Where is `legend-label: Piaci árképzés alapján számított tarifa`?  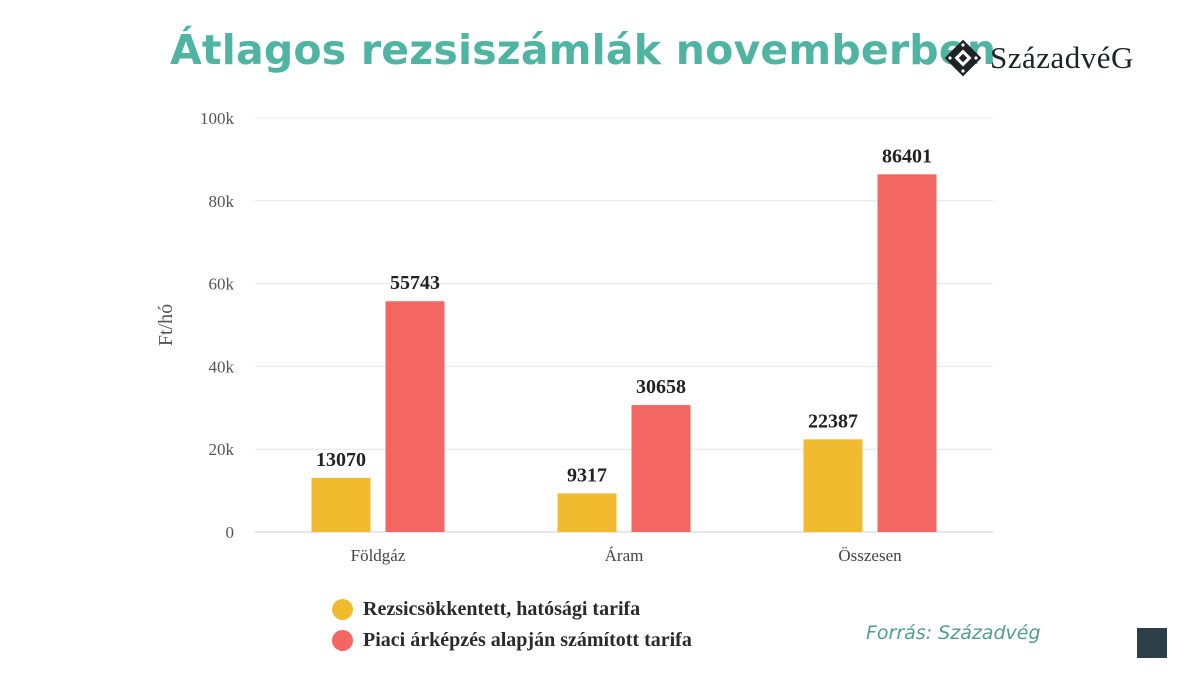
legend-label: Piaci árképzés alapján számított tarifa is located at coordinates (527, 640).